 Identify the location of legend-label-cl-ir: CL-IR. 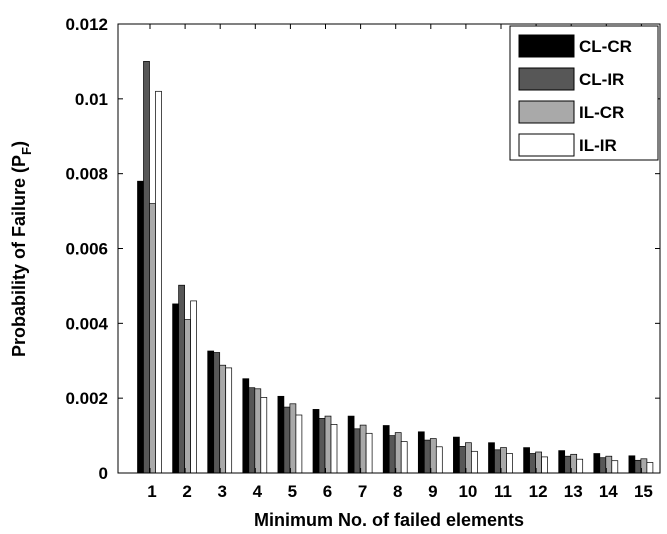
(601, 79).